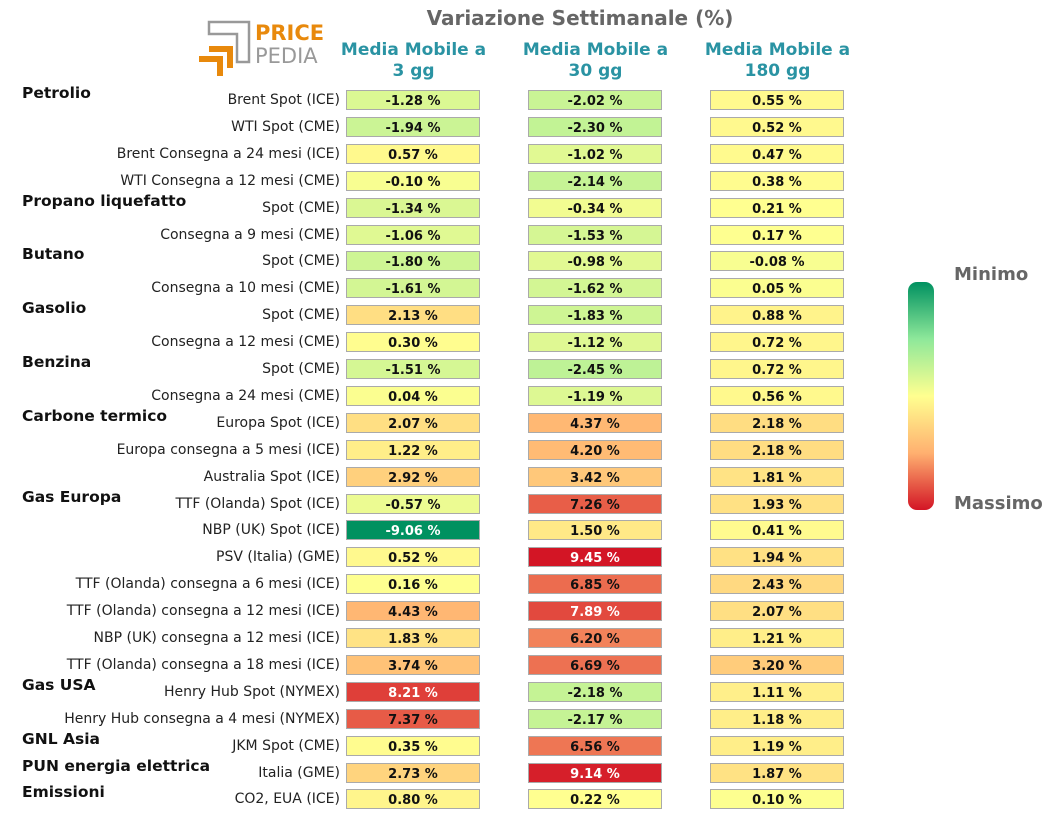 Image resolution: width=1054 pixels, height=821 pixels. Describe the element at coordinates (286, 745) in the screenshot. I see `row-label: JKM Spot (CME)` at that location.